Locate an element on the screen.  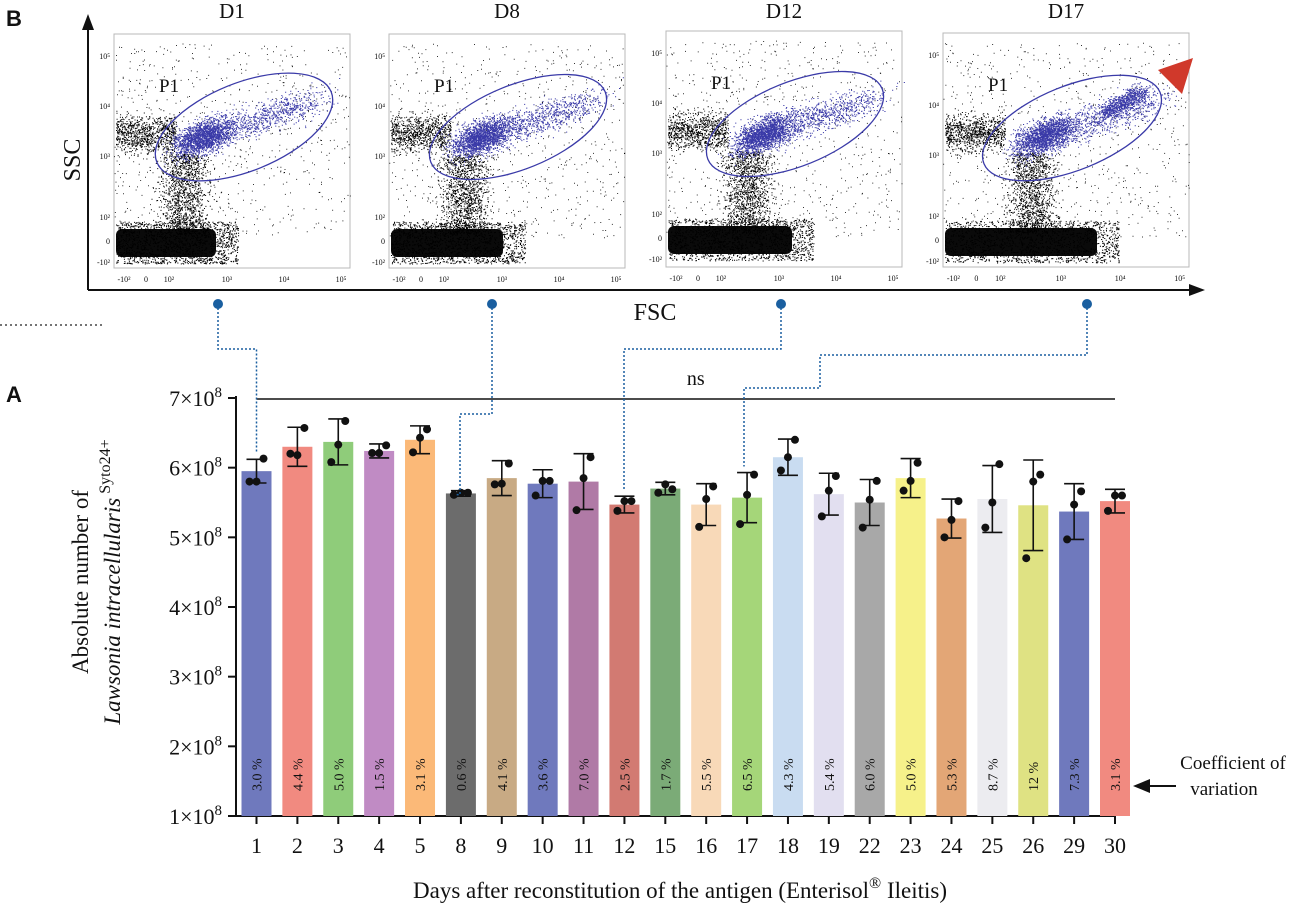
x-tick-label: 25 is located at coordinates (992, 845).